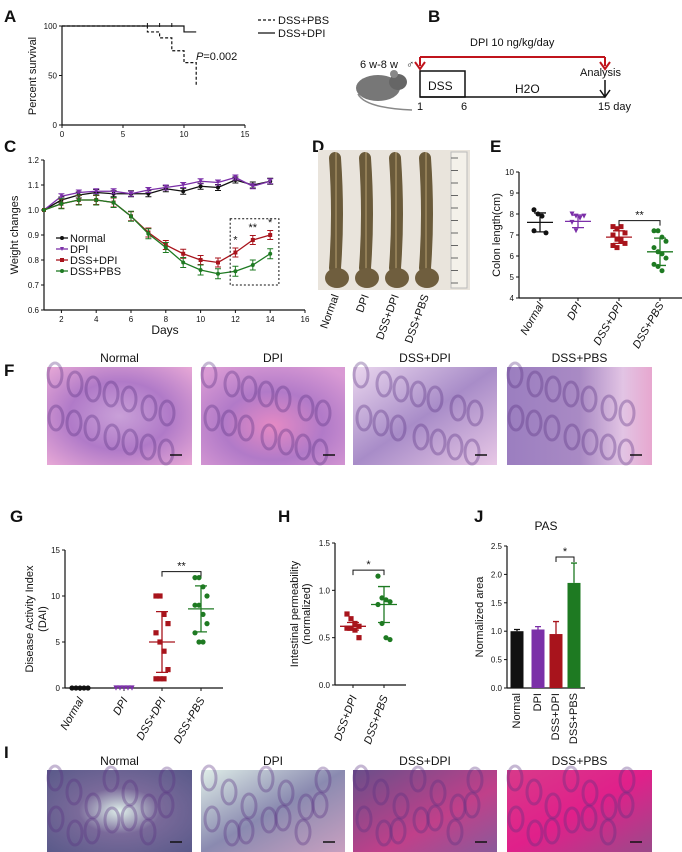  I want to click on treatment-label: DPI 10 ng/kg/day, so click(512, 43).